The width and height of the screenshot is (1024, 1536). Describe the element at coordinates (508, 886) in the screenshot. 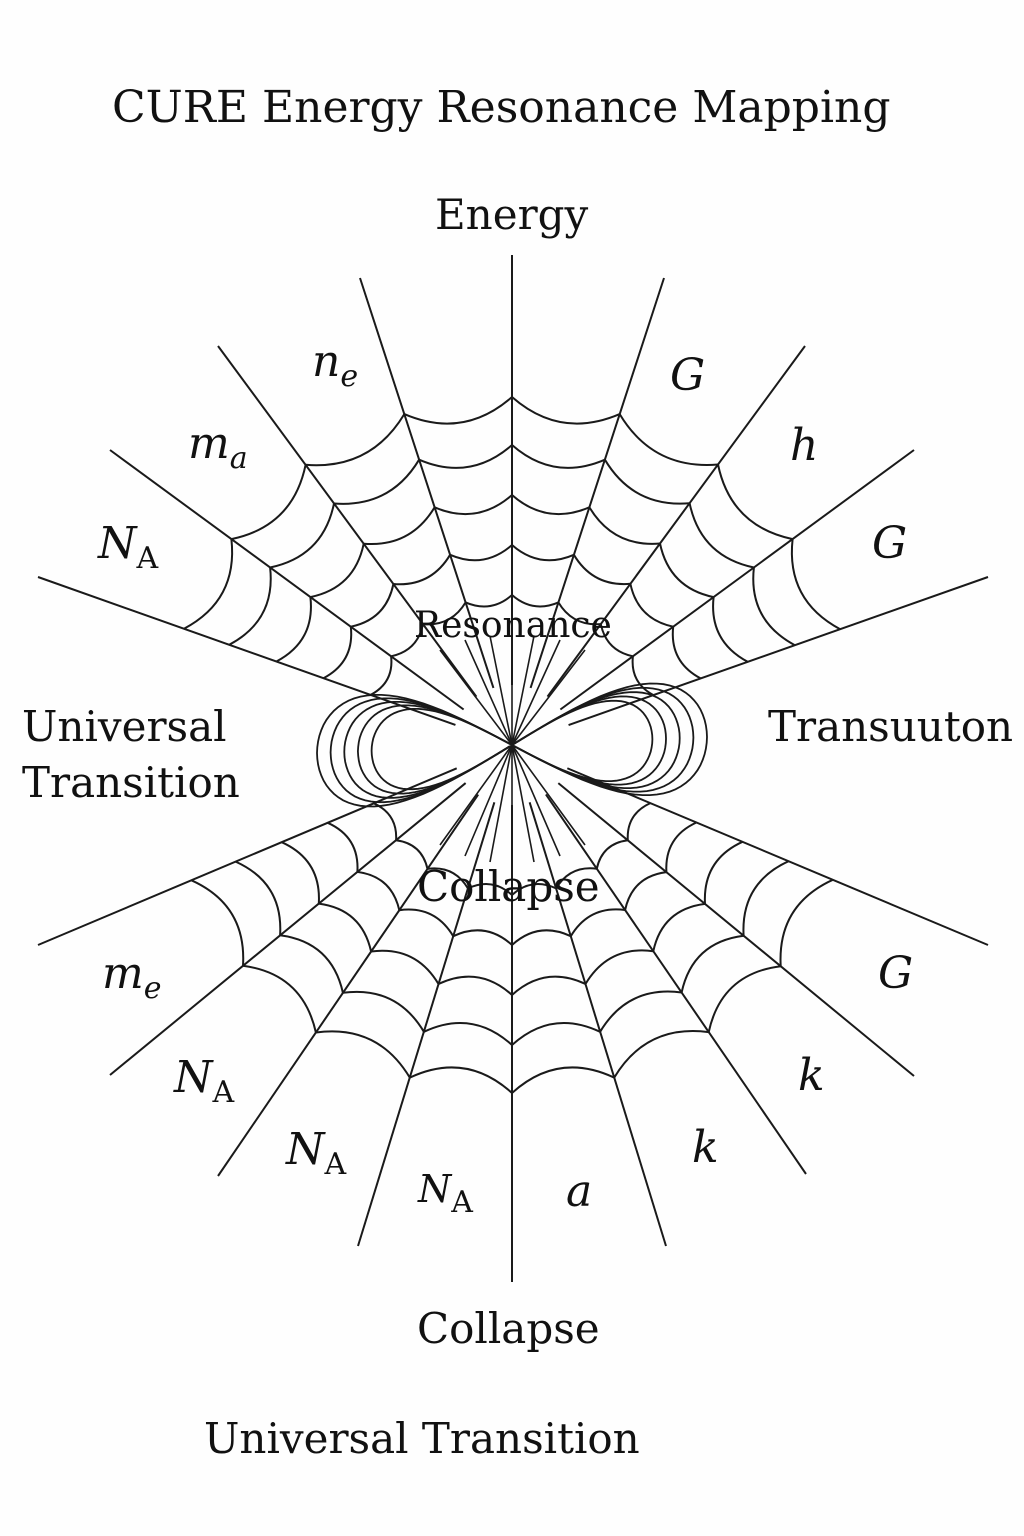

I see `label-collapse-center: Collapse` at that location.